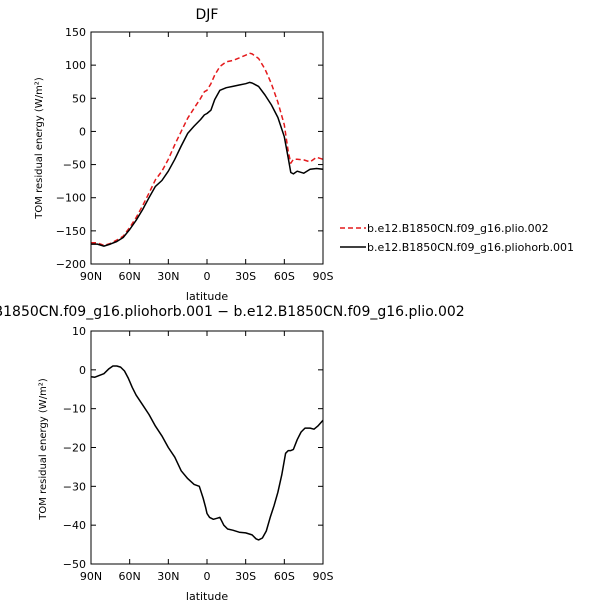  What do you see at coordinates (74, 448) in the screenshot?
I see `y-tick-label: −20` at bounding box center [74, 448].